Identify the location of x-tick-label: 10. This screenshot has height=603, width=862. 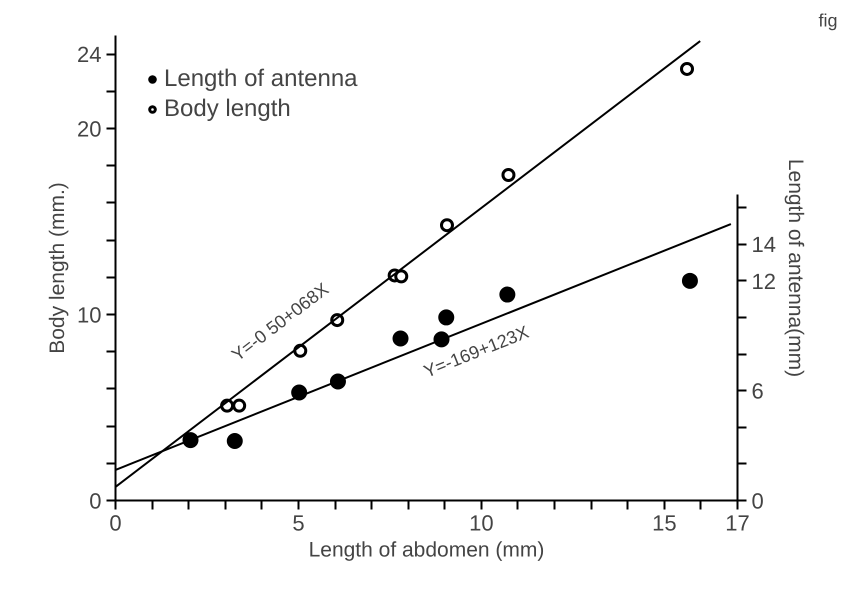
(481, 523).